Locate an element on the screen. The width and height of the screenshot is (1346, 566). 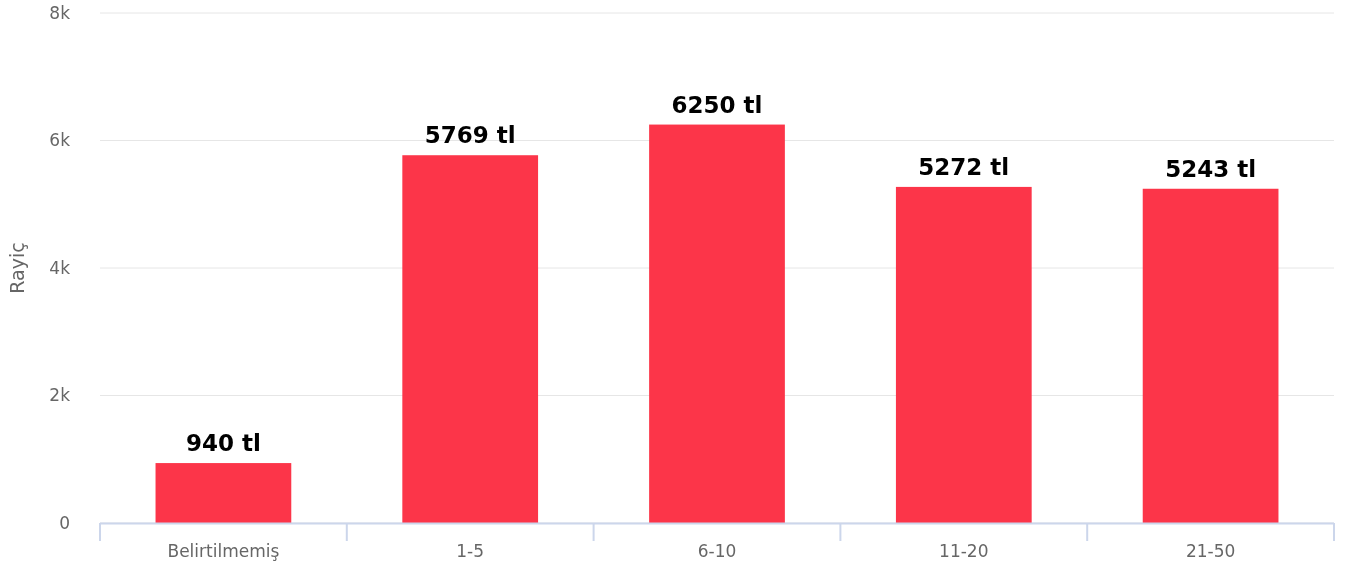
y-axis-title: Rayiç is located at coordinates (17, 268).